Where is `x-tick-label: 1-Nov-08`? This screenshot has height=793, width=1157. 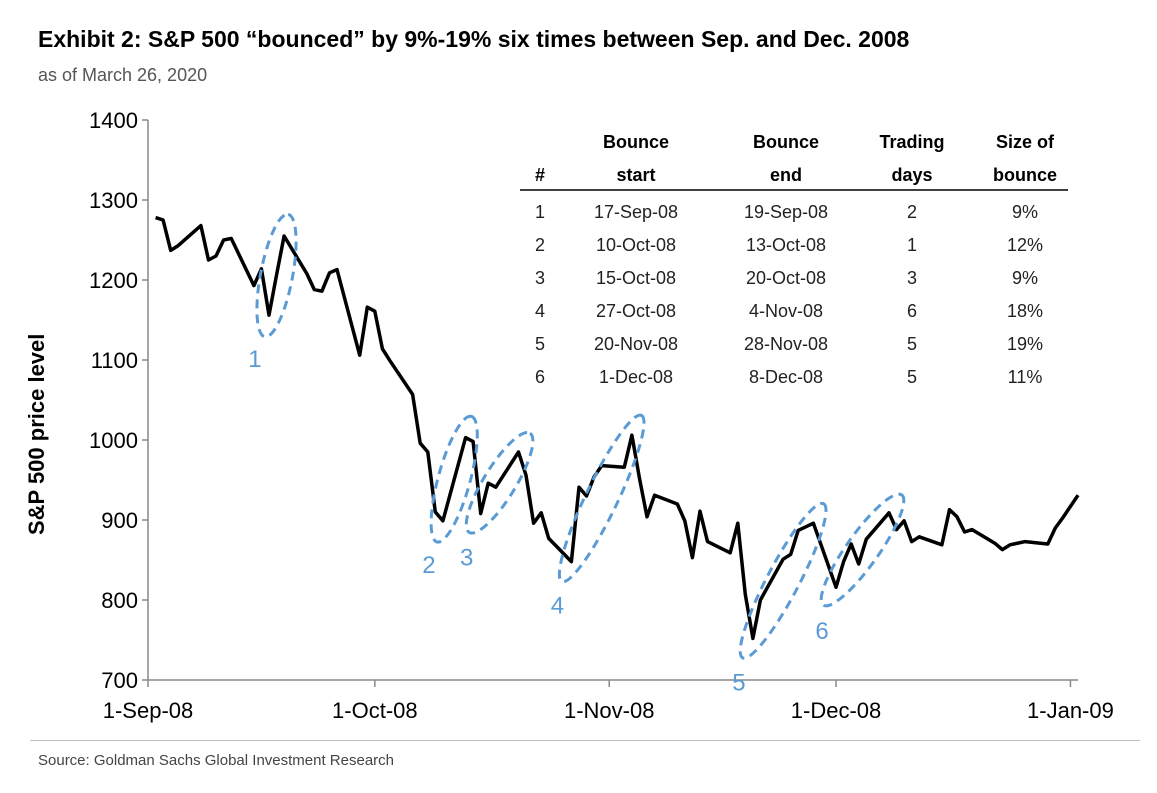
x-tick-label: 1-Nov-08 is located at coordinates (609, 710).